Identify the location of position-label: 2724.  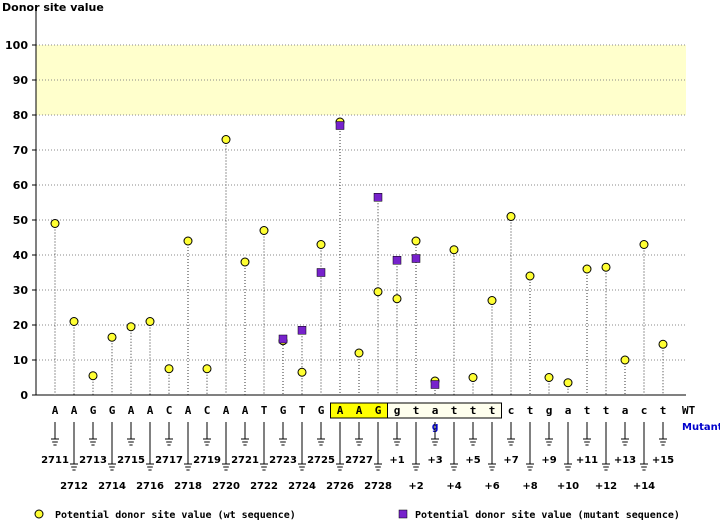
(302, 486).